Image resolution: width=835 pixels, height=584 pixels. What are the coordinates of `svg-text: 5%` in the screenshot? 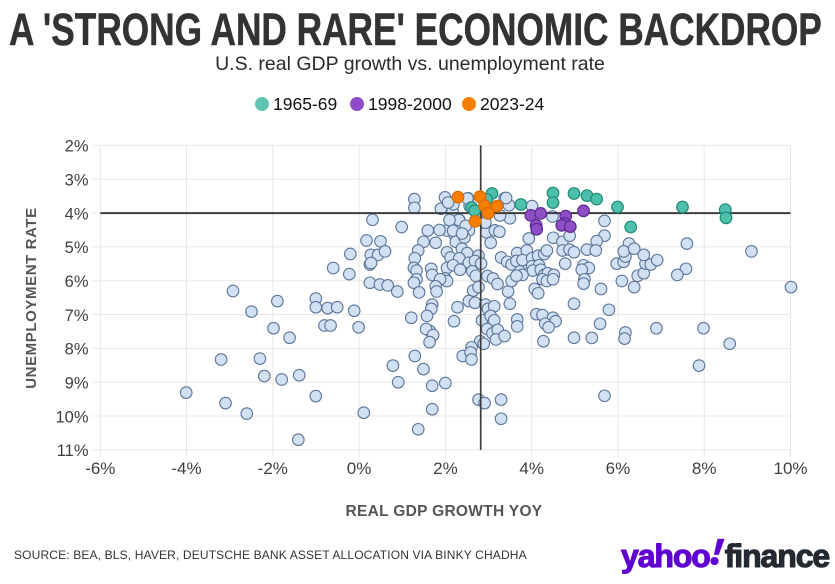 It's located at (77, 248).